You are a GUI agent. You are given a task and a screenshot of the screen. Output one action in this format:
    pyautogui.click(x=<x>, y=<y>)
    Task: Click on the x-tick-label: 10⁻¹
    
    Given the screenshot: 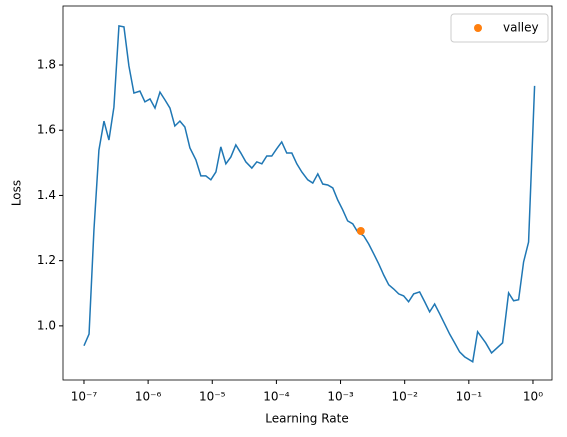 What is the action you would take?
    pyautogui.click(x=469, y=397)
    